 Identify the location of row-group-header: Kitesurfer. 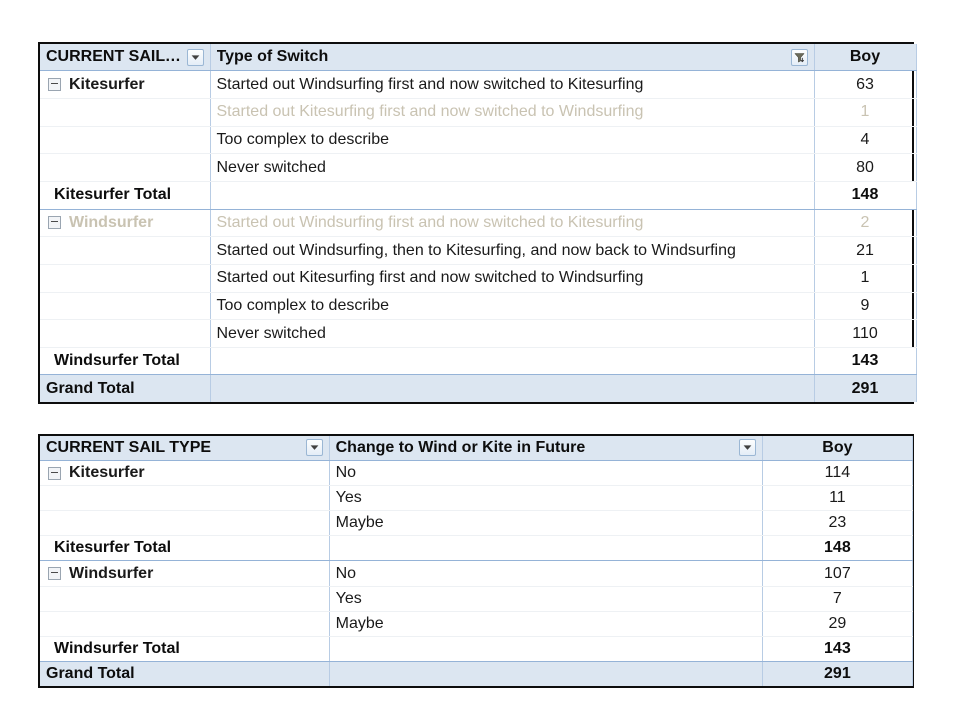
(125, 85).